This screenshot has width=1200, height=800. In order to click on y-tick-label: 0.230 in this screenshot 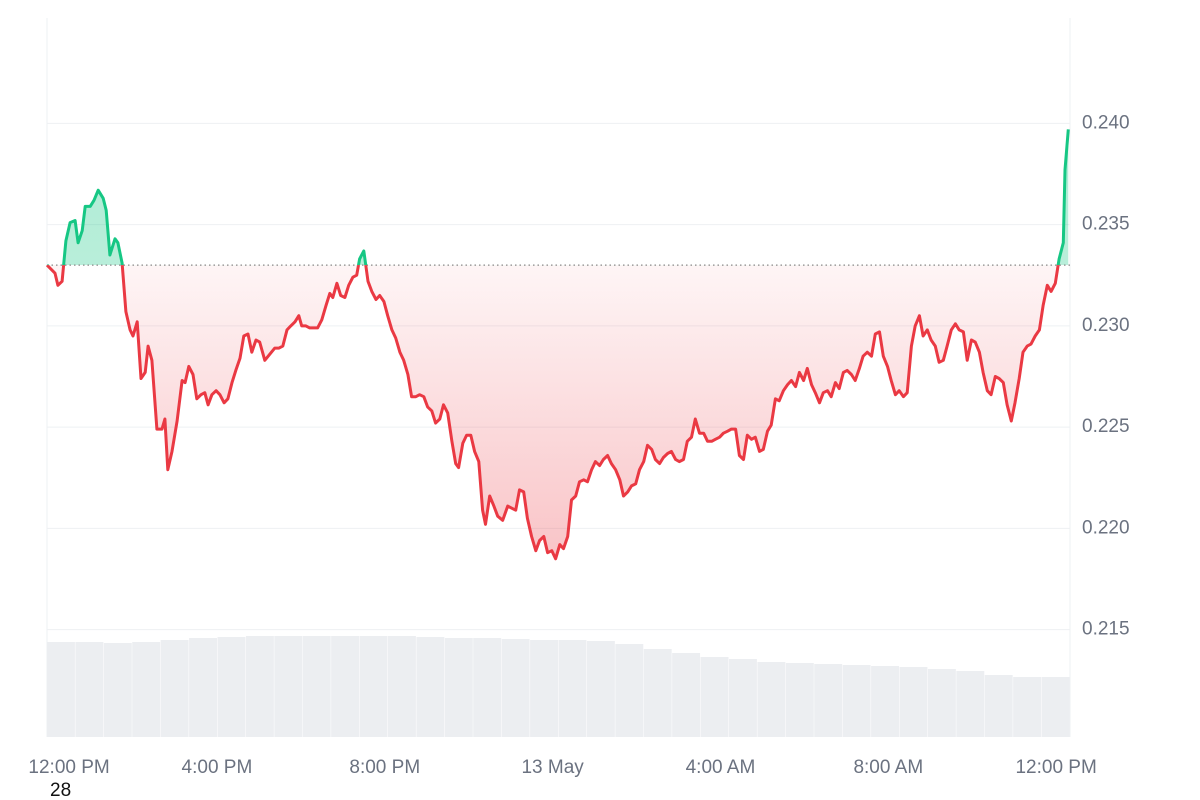, I will do `click(1106, 325)`.